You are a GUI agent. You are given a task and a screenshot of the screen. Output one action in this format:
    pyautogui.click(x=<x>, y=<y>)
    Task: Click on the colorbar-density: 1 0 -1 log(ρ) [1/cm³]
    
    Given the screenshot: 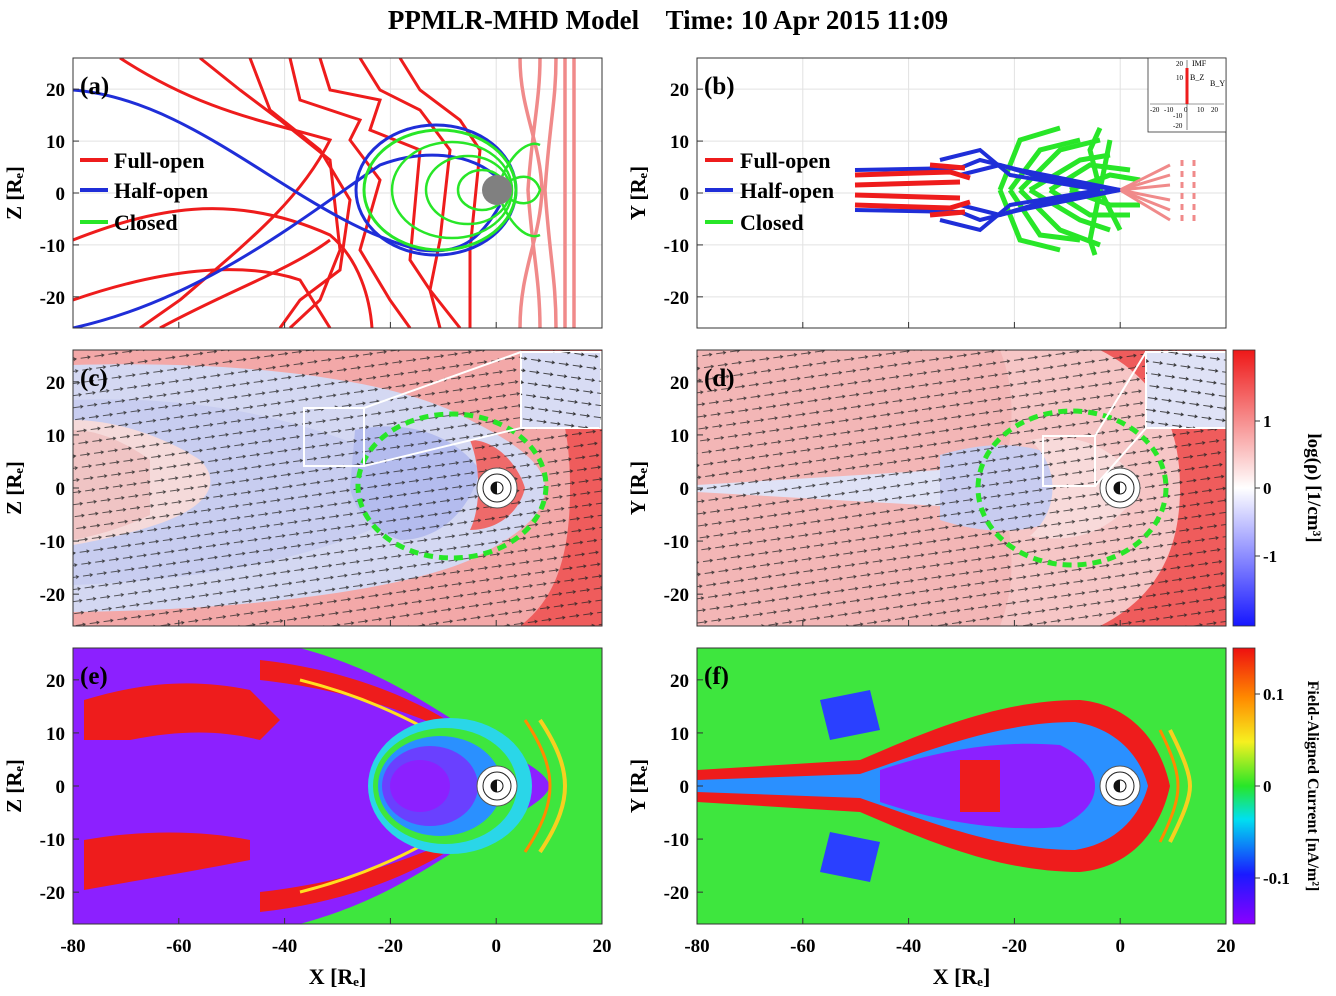 What is the action you would take?
    pyautogui.click(x=1278, y=488)
    